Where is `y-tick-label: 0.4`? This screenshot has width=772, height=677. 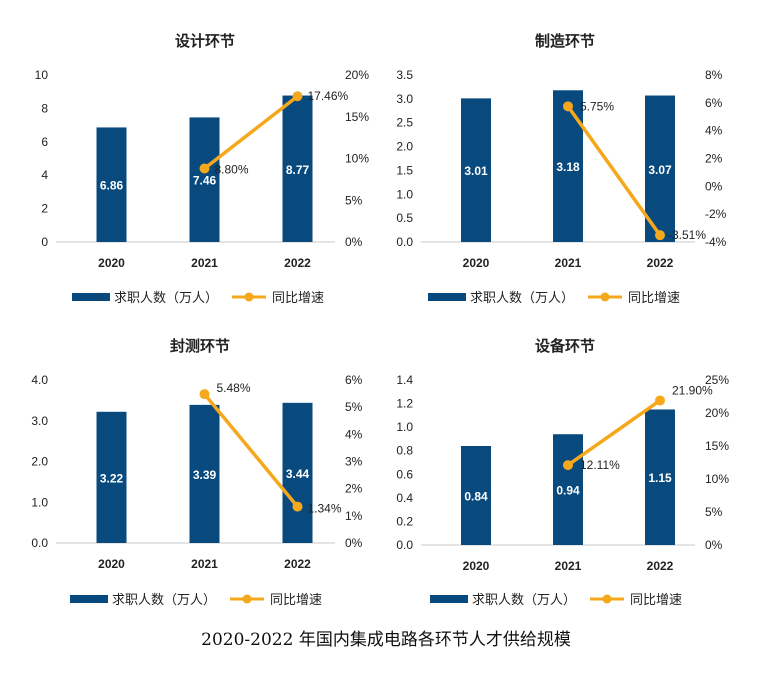
y-tick-label: 0.4 is located at coordinates (404, 498).